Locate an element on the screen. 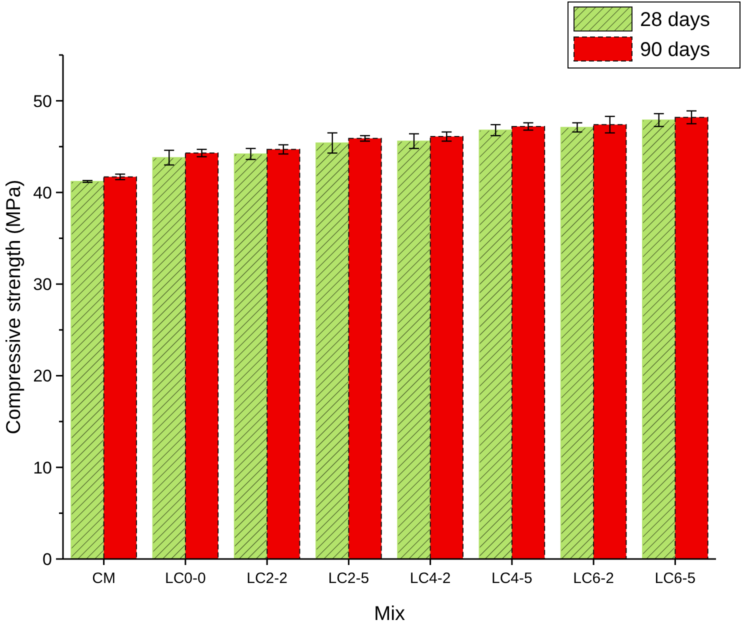  y-tick-label: 50 is located at coordinates (42, 101).